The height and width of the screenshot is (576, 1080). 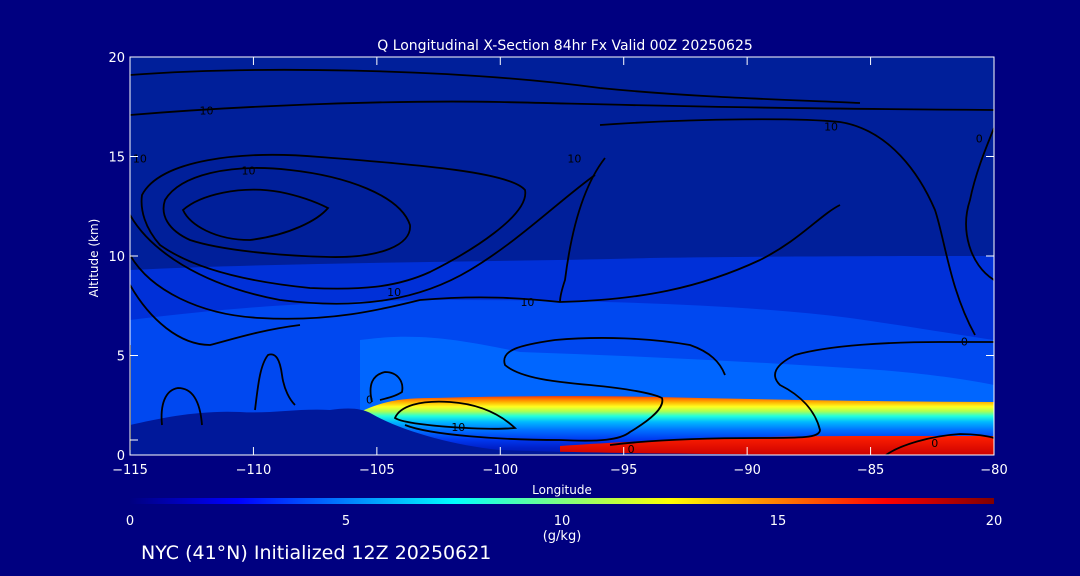 I want to click on y-tick-label: 20, so click(x=116, y=58).